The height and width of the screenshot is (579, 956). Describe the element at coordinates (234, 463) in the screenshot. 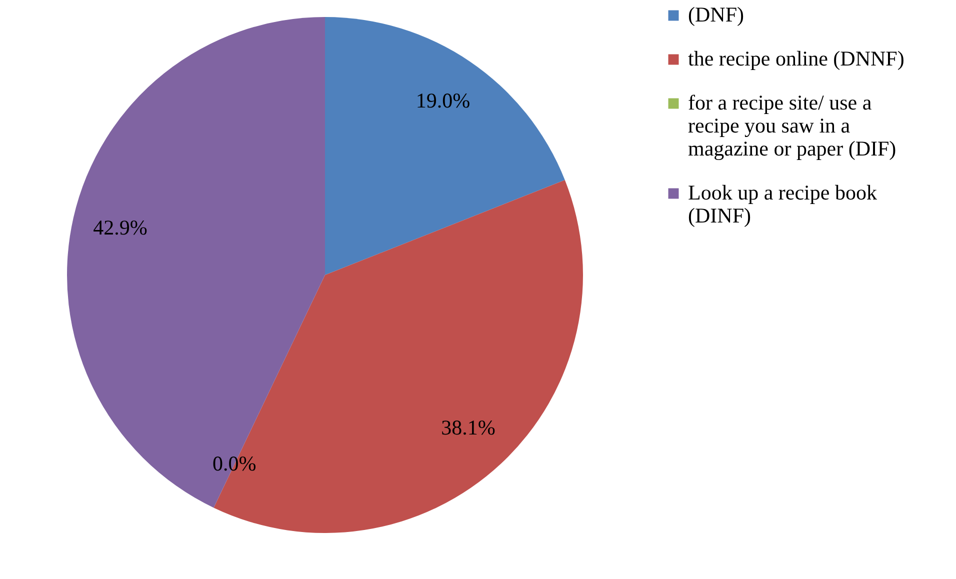

I see `text: 0.0%` at that location.